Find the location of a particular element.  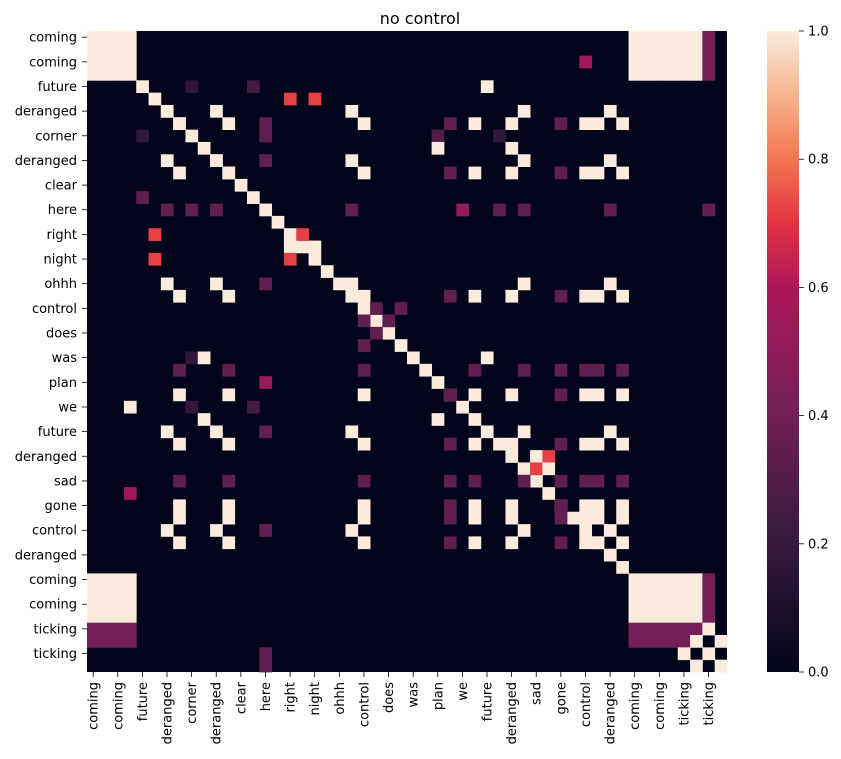

x-tick-label: future is located at coordinates (488, 701).